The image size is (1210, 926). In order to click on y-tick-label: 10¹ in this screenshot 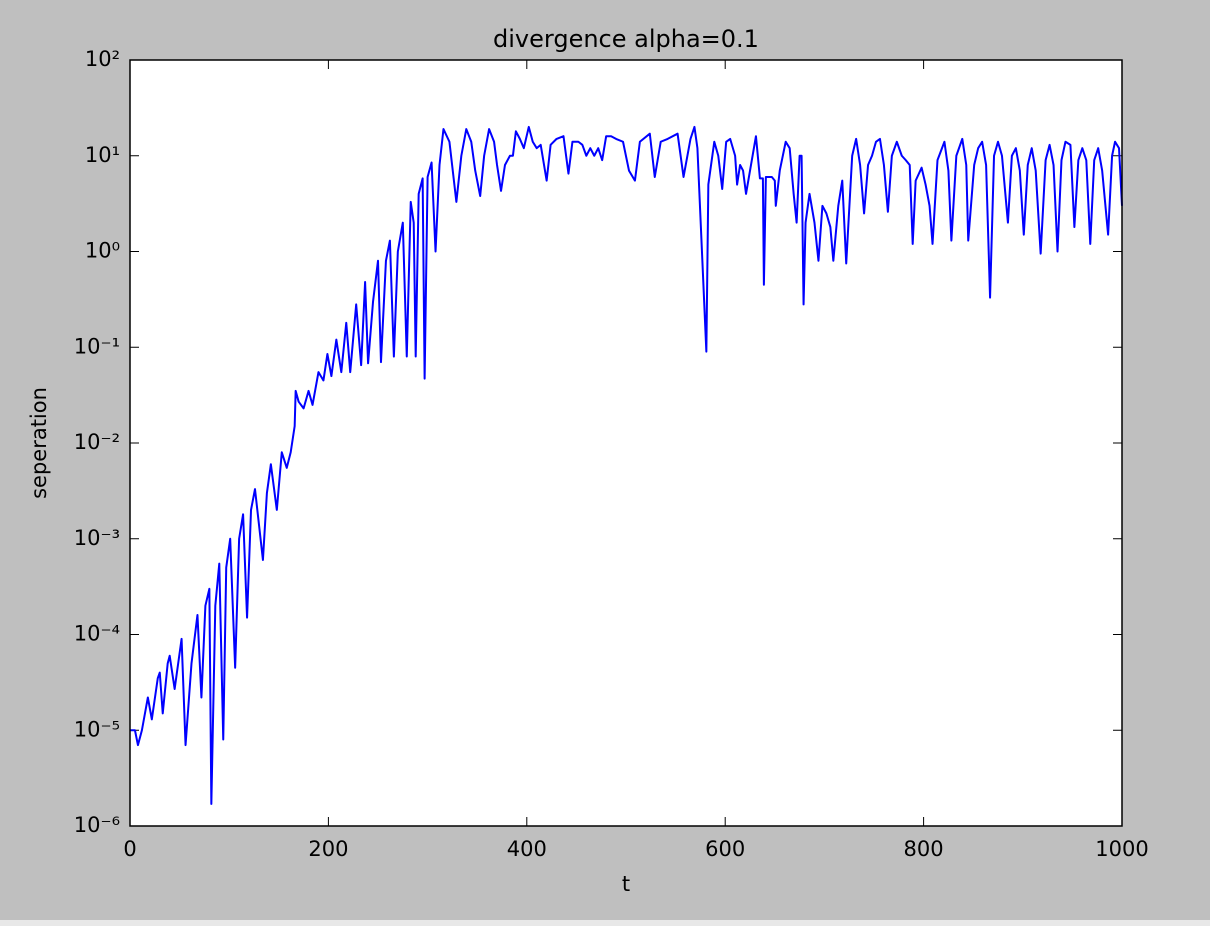, I will do `click(102, 155)`.